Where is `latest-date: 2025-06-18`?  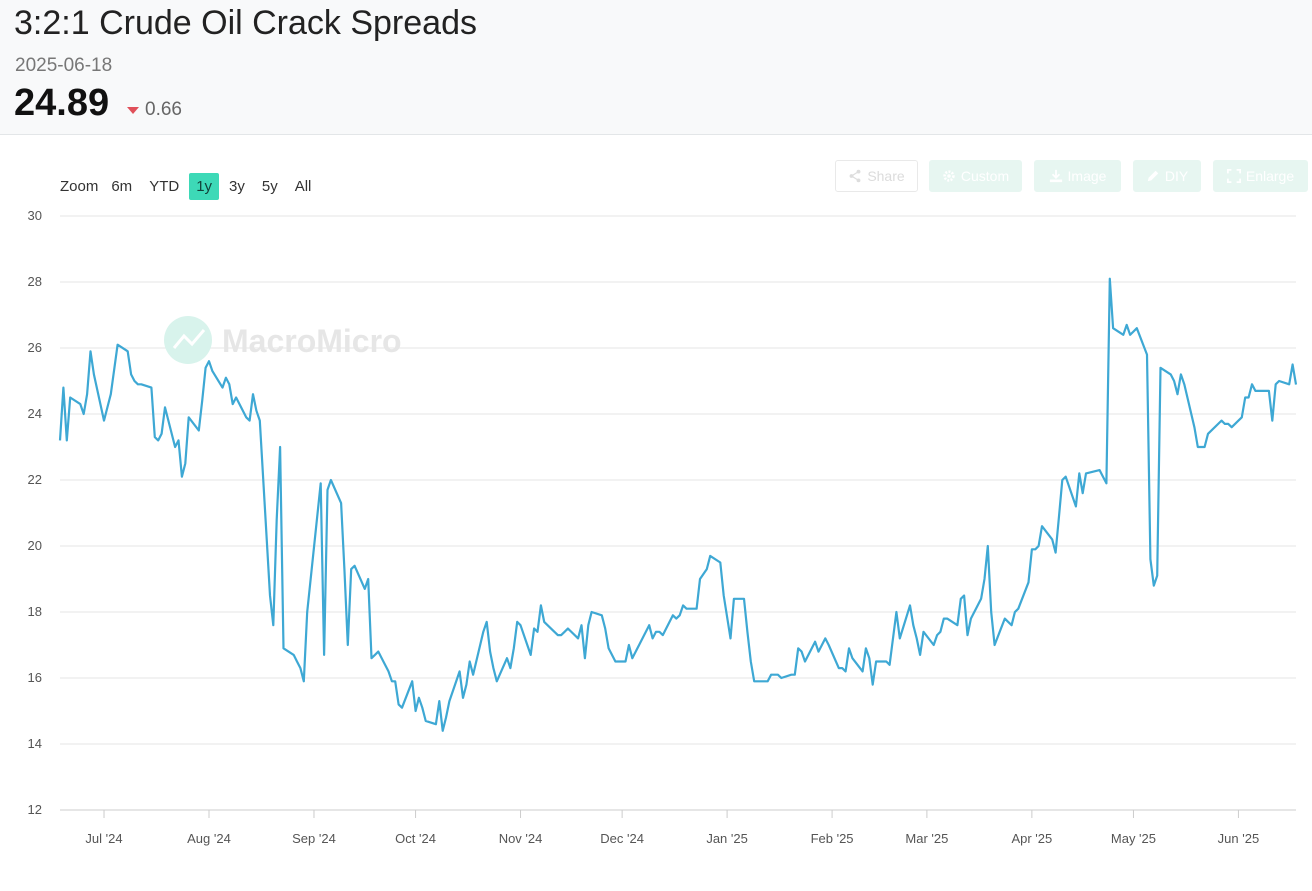 latest-date: 2025-06-18 is located at coordinates (64, 65).